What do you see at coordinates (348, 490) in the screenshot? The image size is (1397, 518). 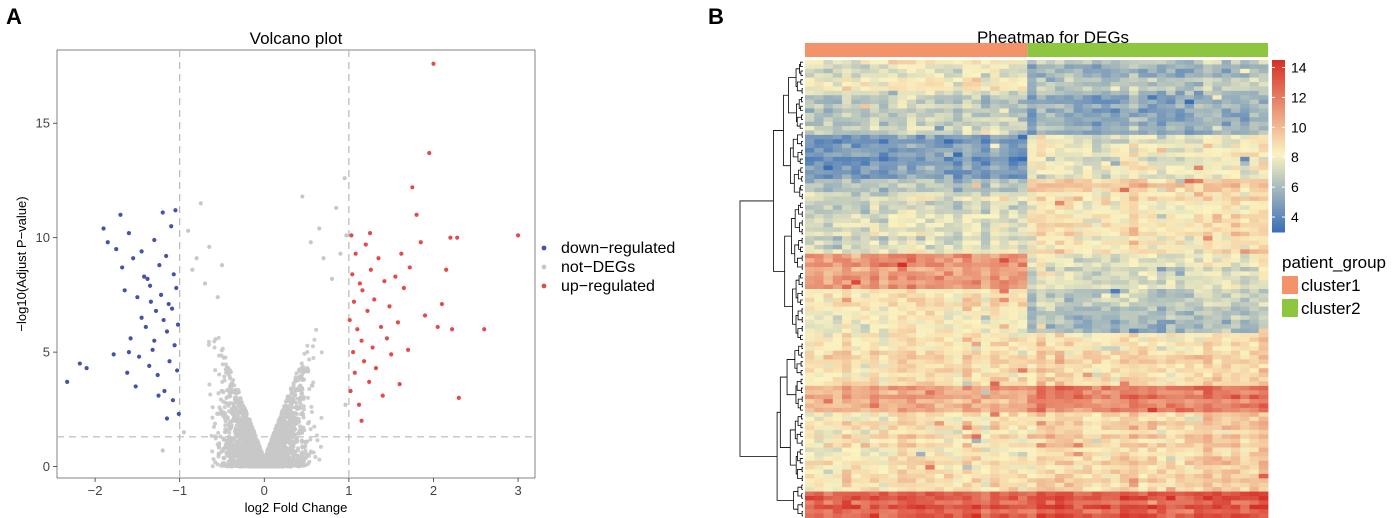 I see `x-tick-label: 1` at bounding box center [348, 490].